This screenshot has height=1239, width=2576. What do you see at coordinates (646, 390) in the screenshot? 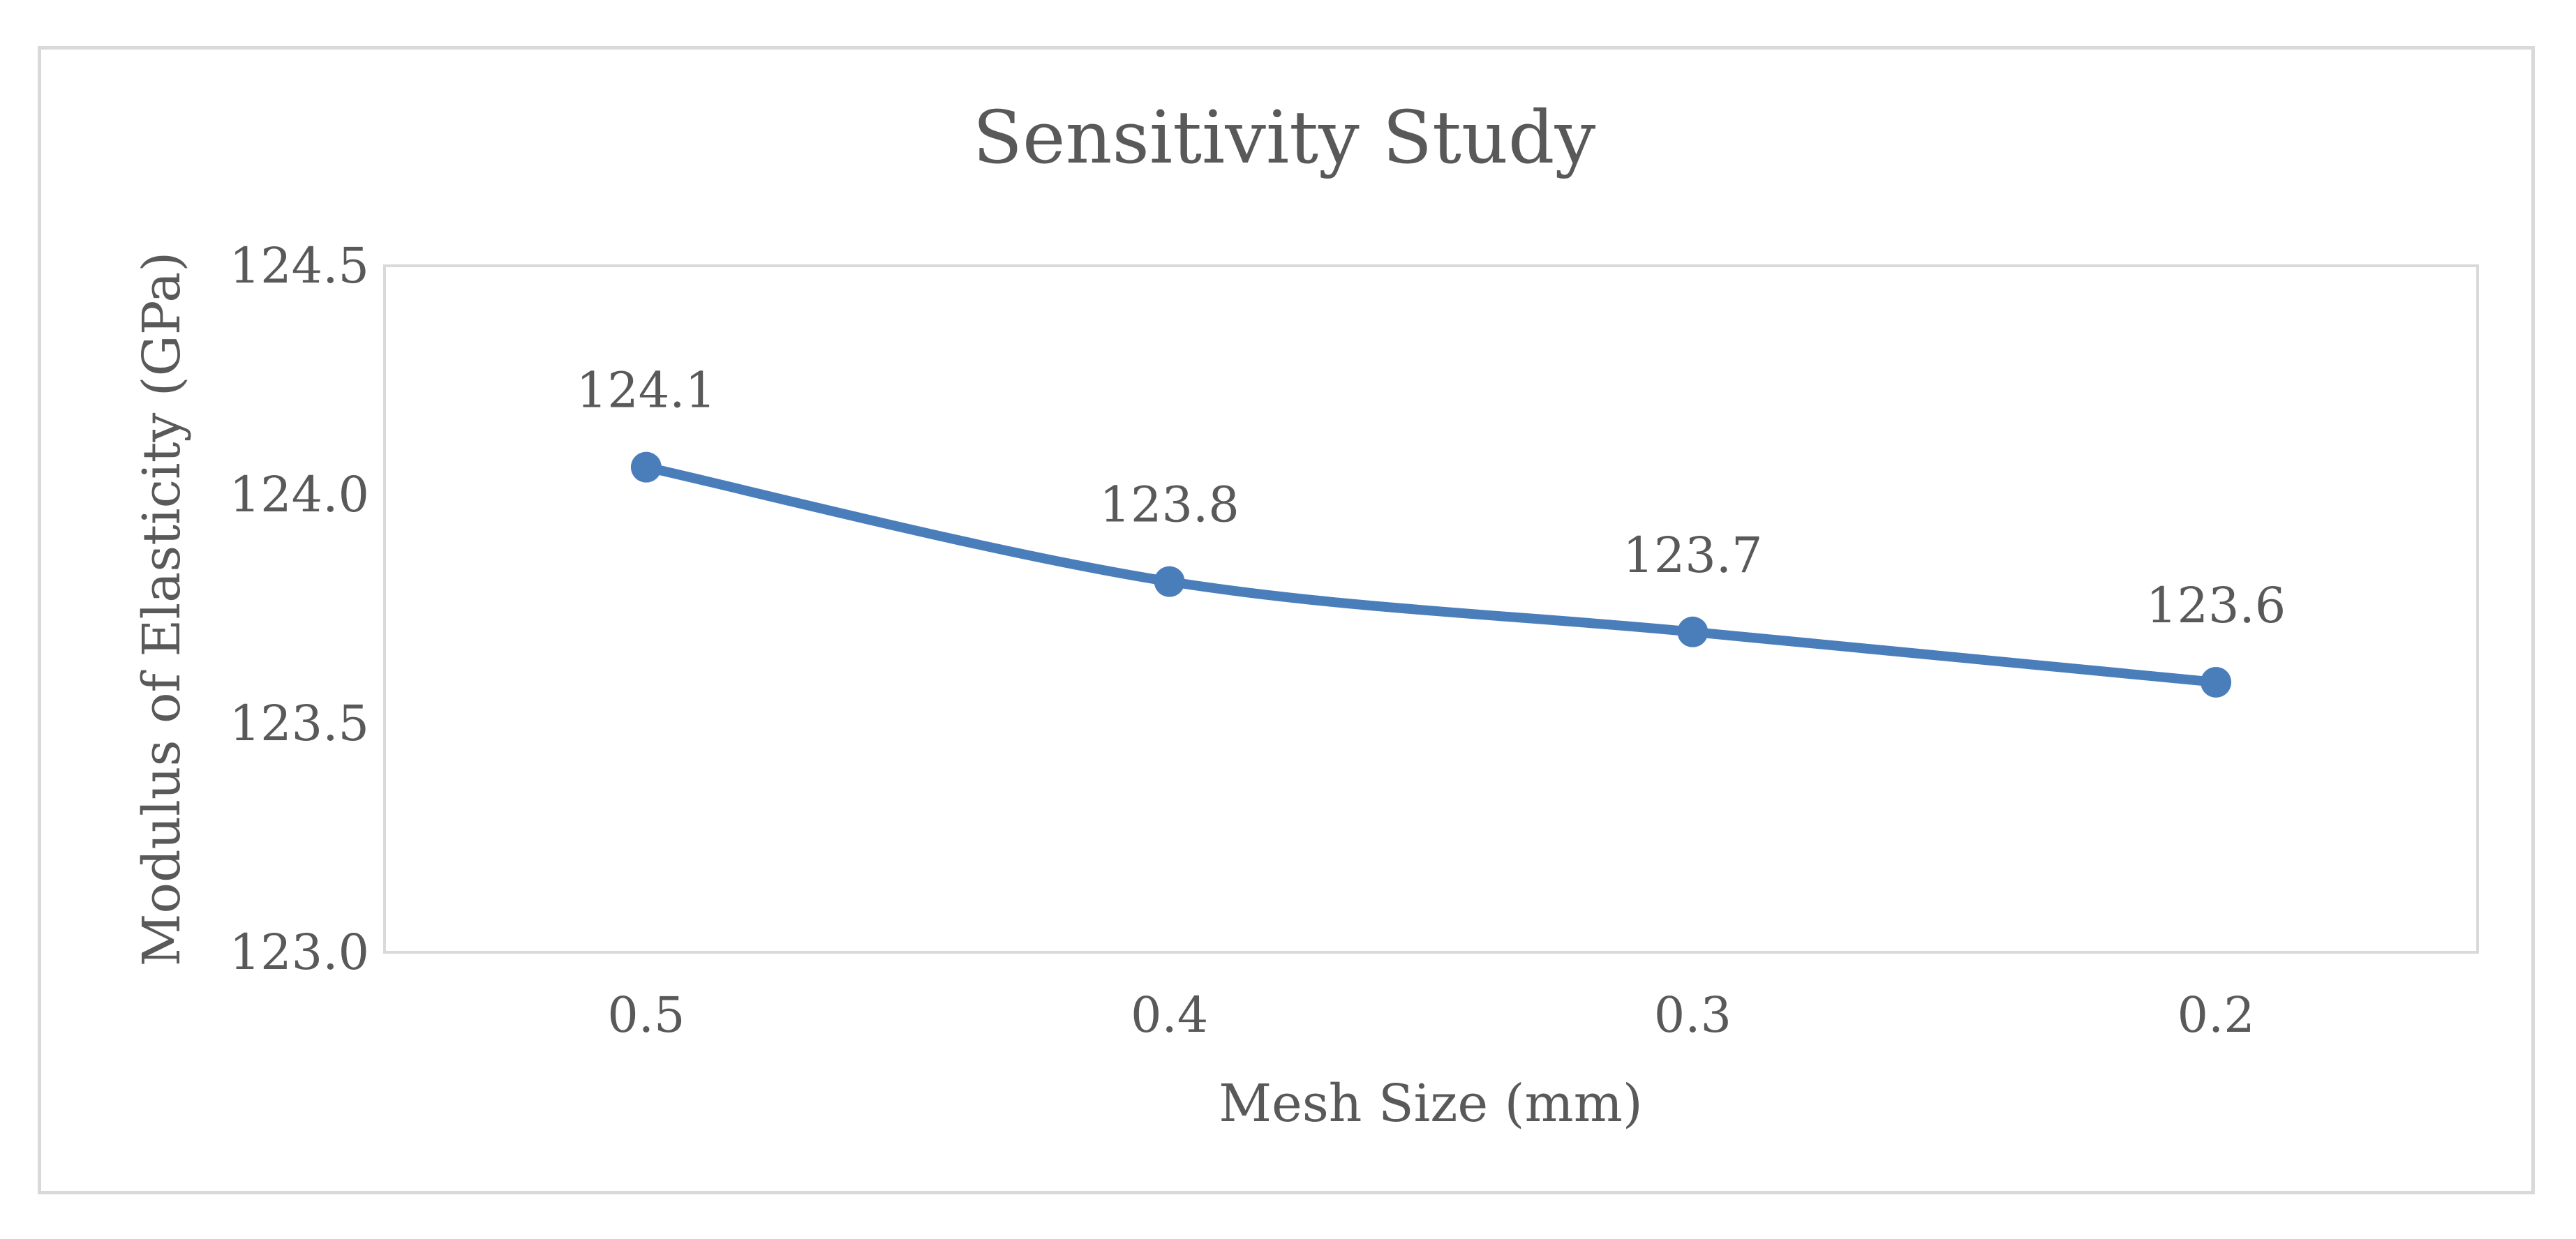
I see `data-label: 124.1` at bounding box center [646, 390].